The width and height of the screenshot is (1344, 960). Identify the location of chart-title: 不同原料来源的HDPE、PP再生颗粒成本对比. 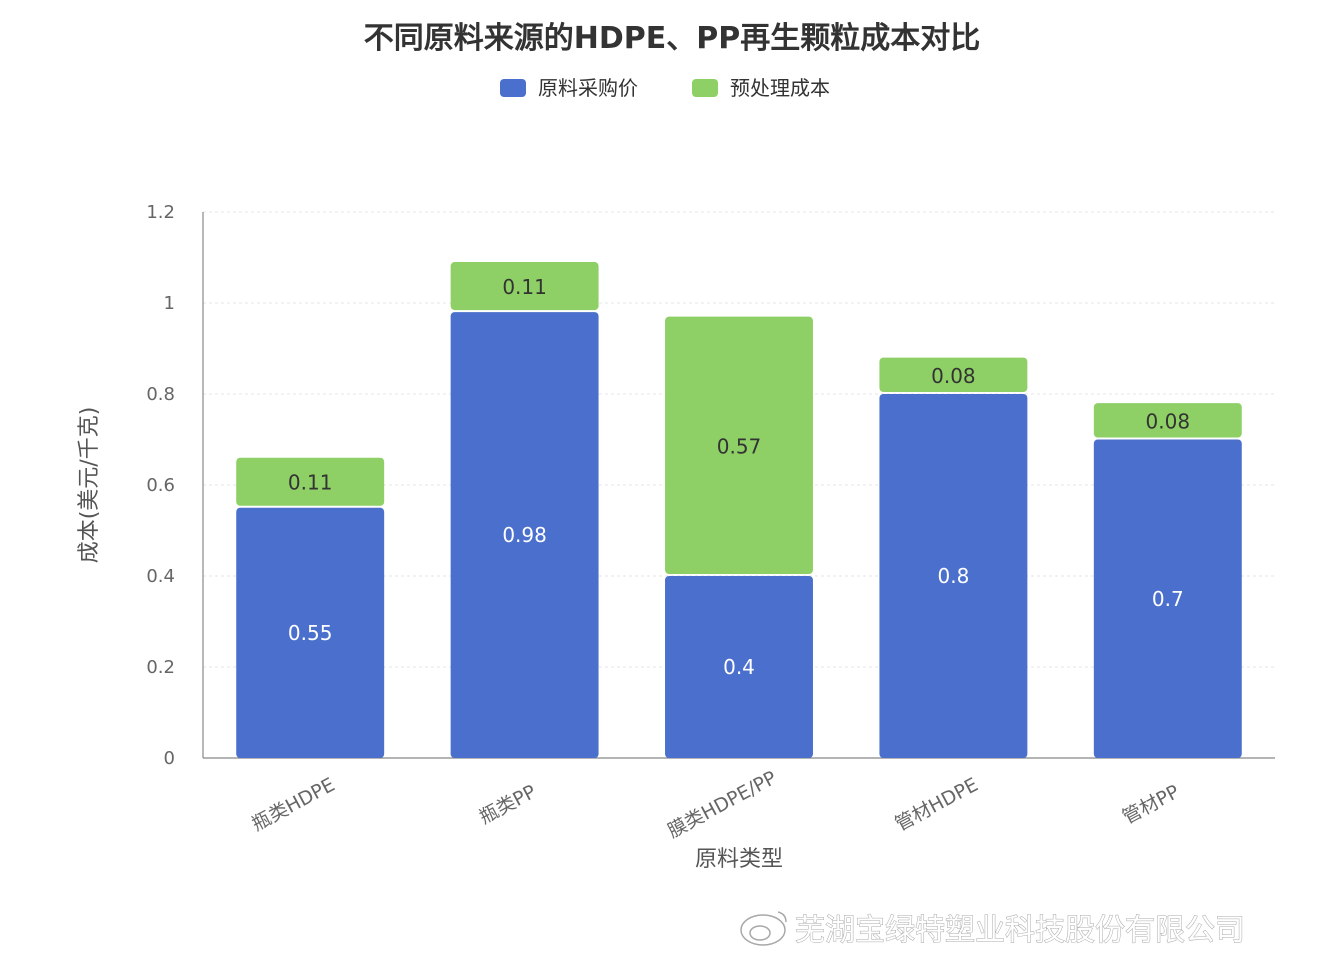
(672, 38).